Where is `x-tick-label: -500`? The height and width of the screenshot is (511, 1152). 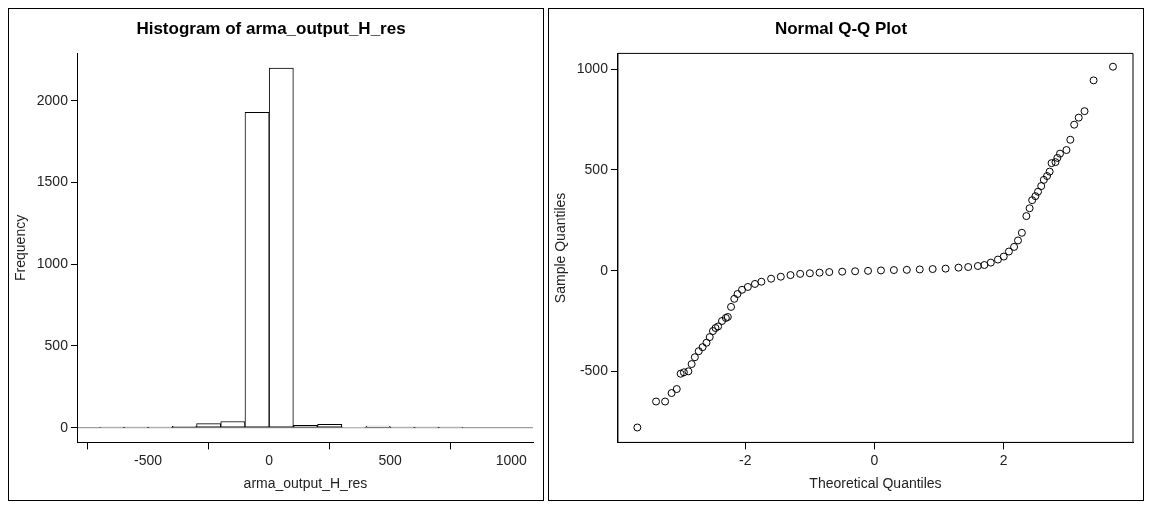
x-tick-label: -500 is located at coordinates (148, 459).